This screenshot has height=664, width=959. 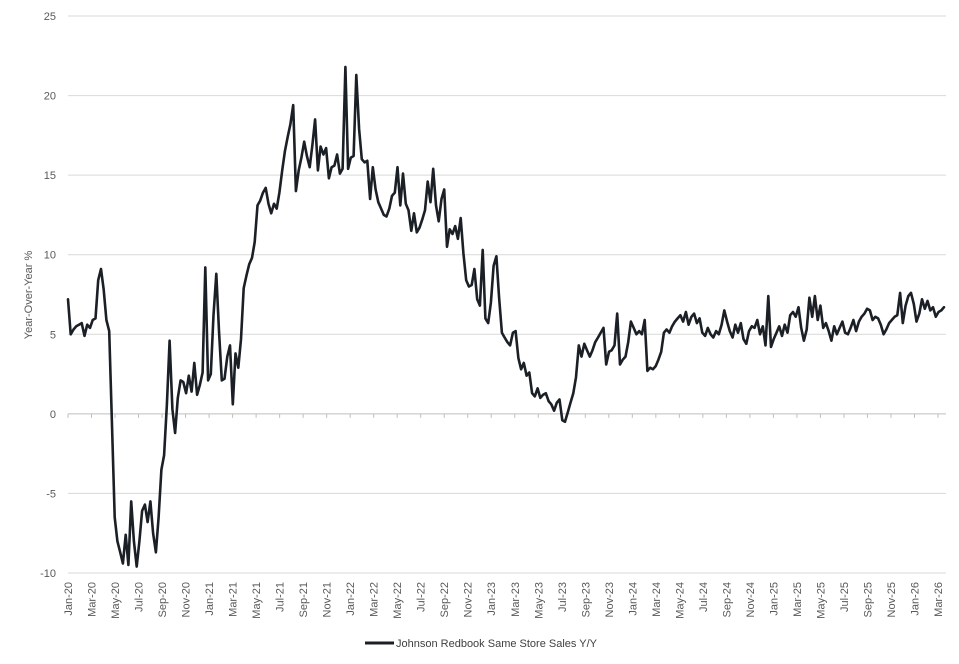 I want to click on x-tick-label: Jan-21, so click(x=210, y=599).